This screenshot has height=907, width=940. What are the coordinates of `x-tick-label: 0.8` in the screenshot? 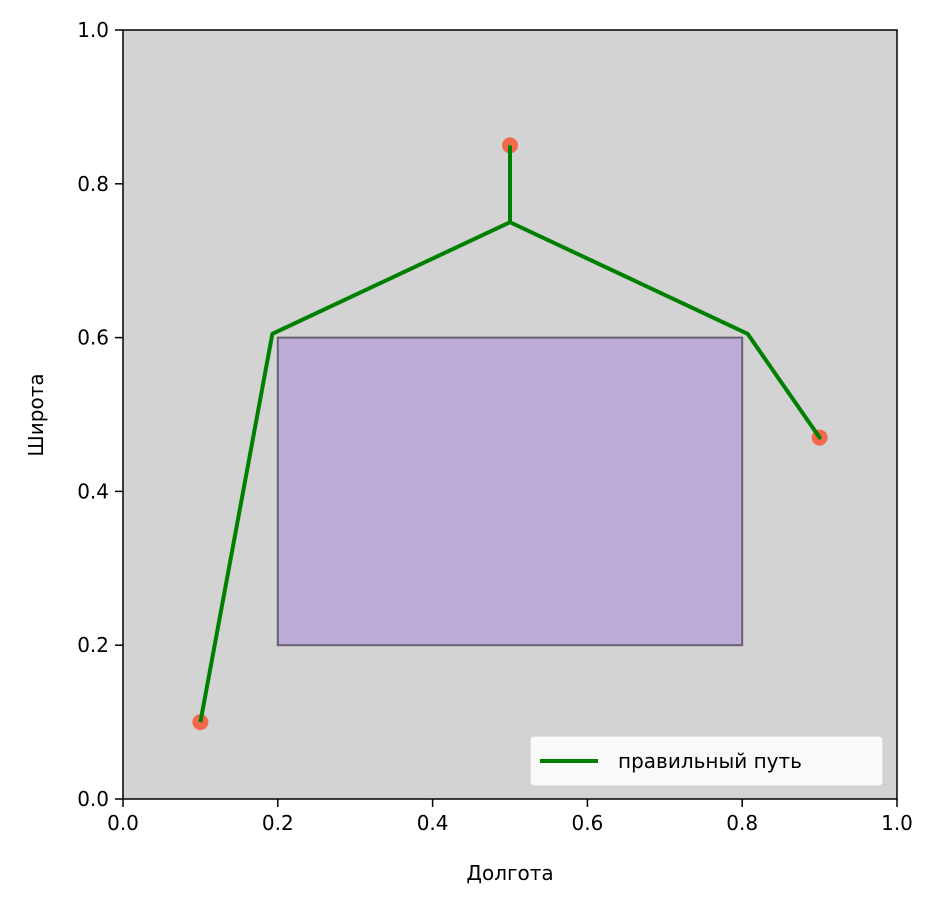 It's located at (742, 823).